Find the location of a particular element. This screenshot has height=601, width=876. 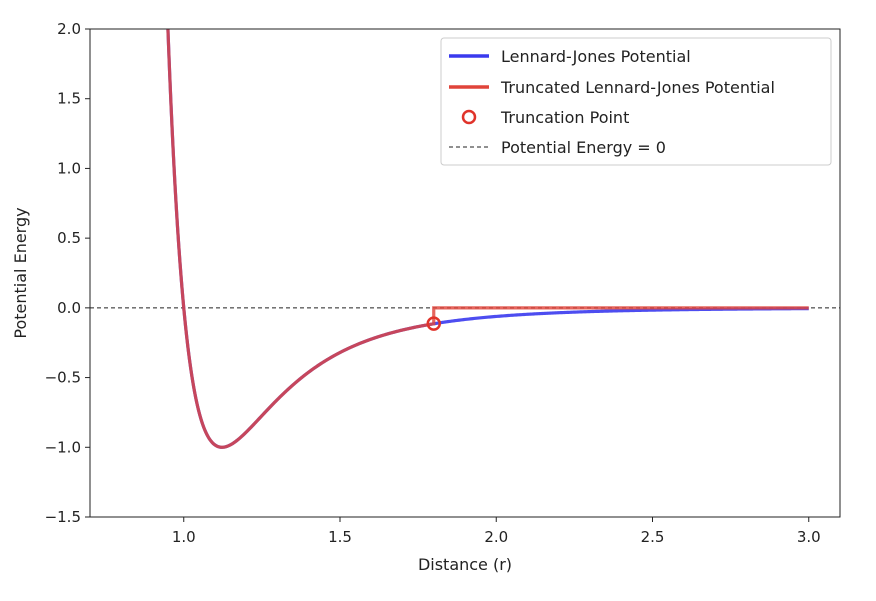

y-tick-label: −1.5 is located at coordinates (63, 517).